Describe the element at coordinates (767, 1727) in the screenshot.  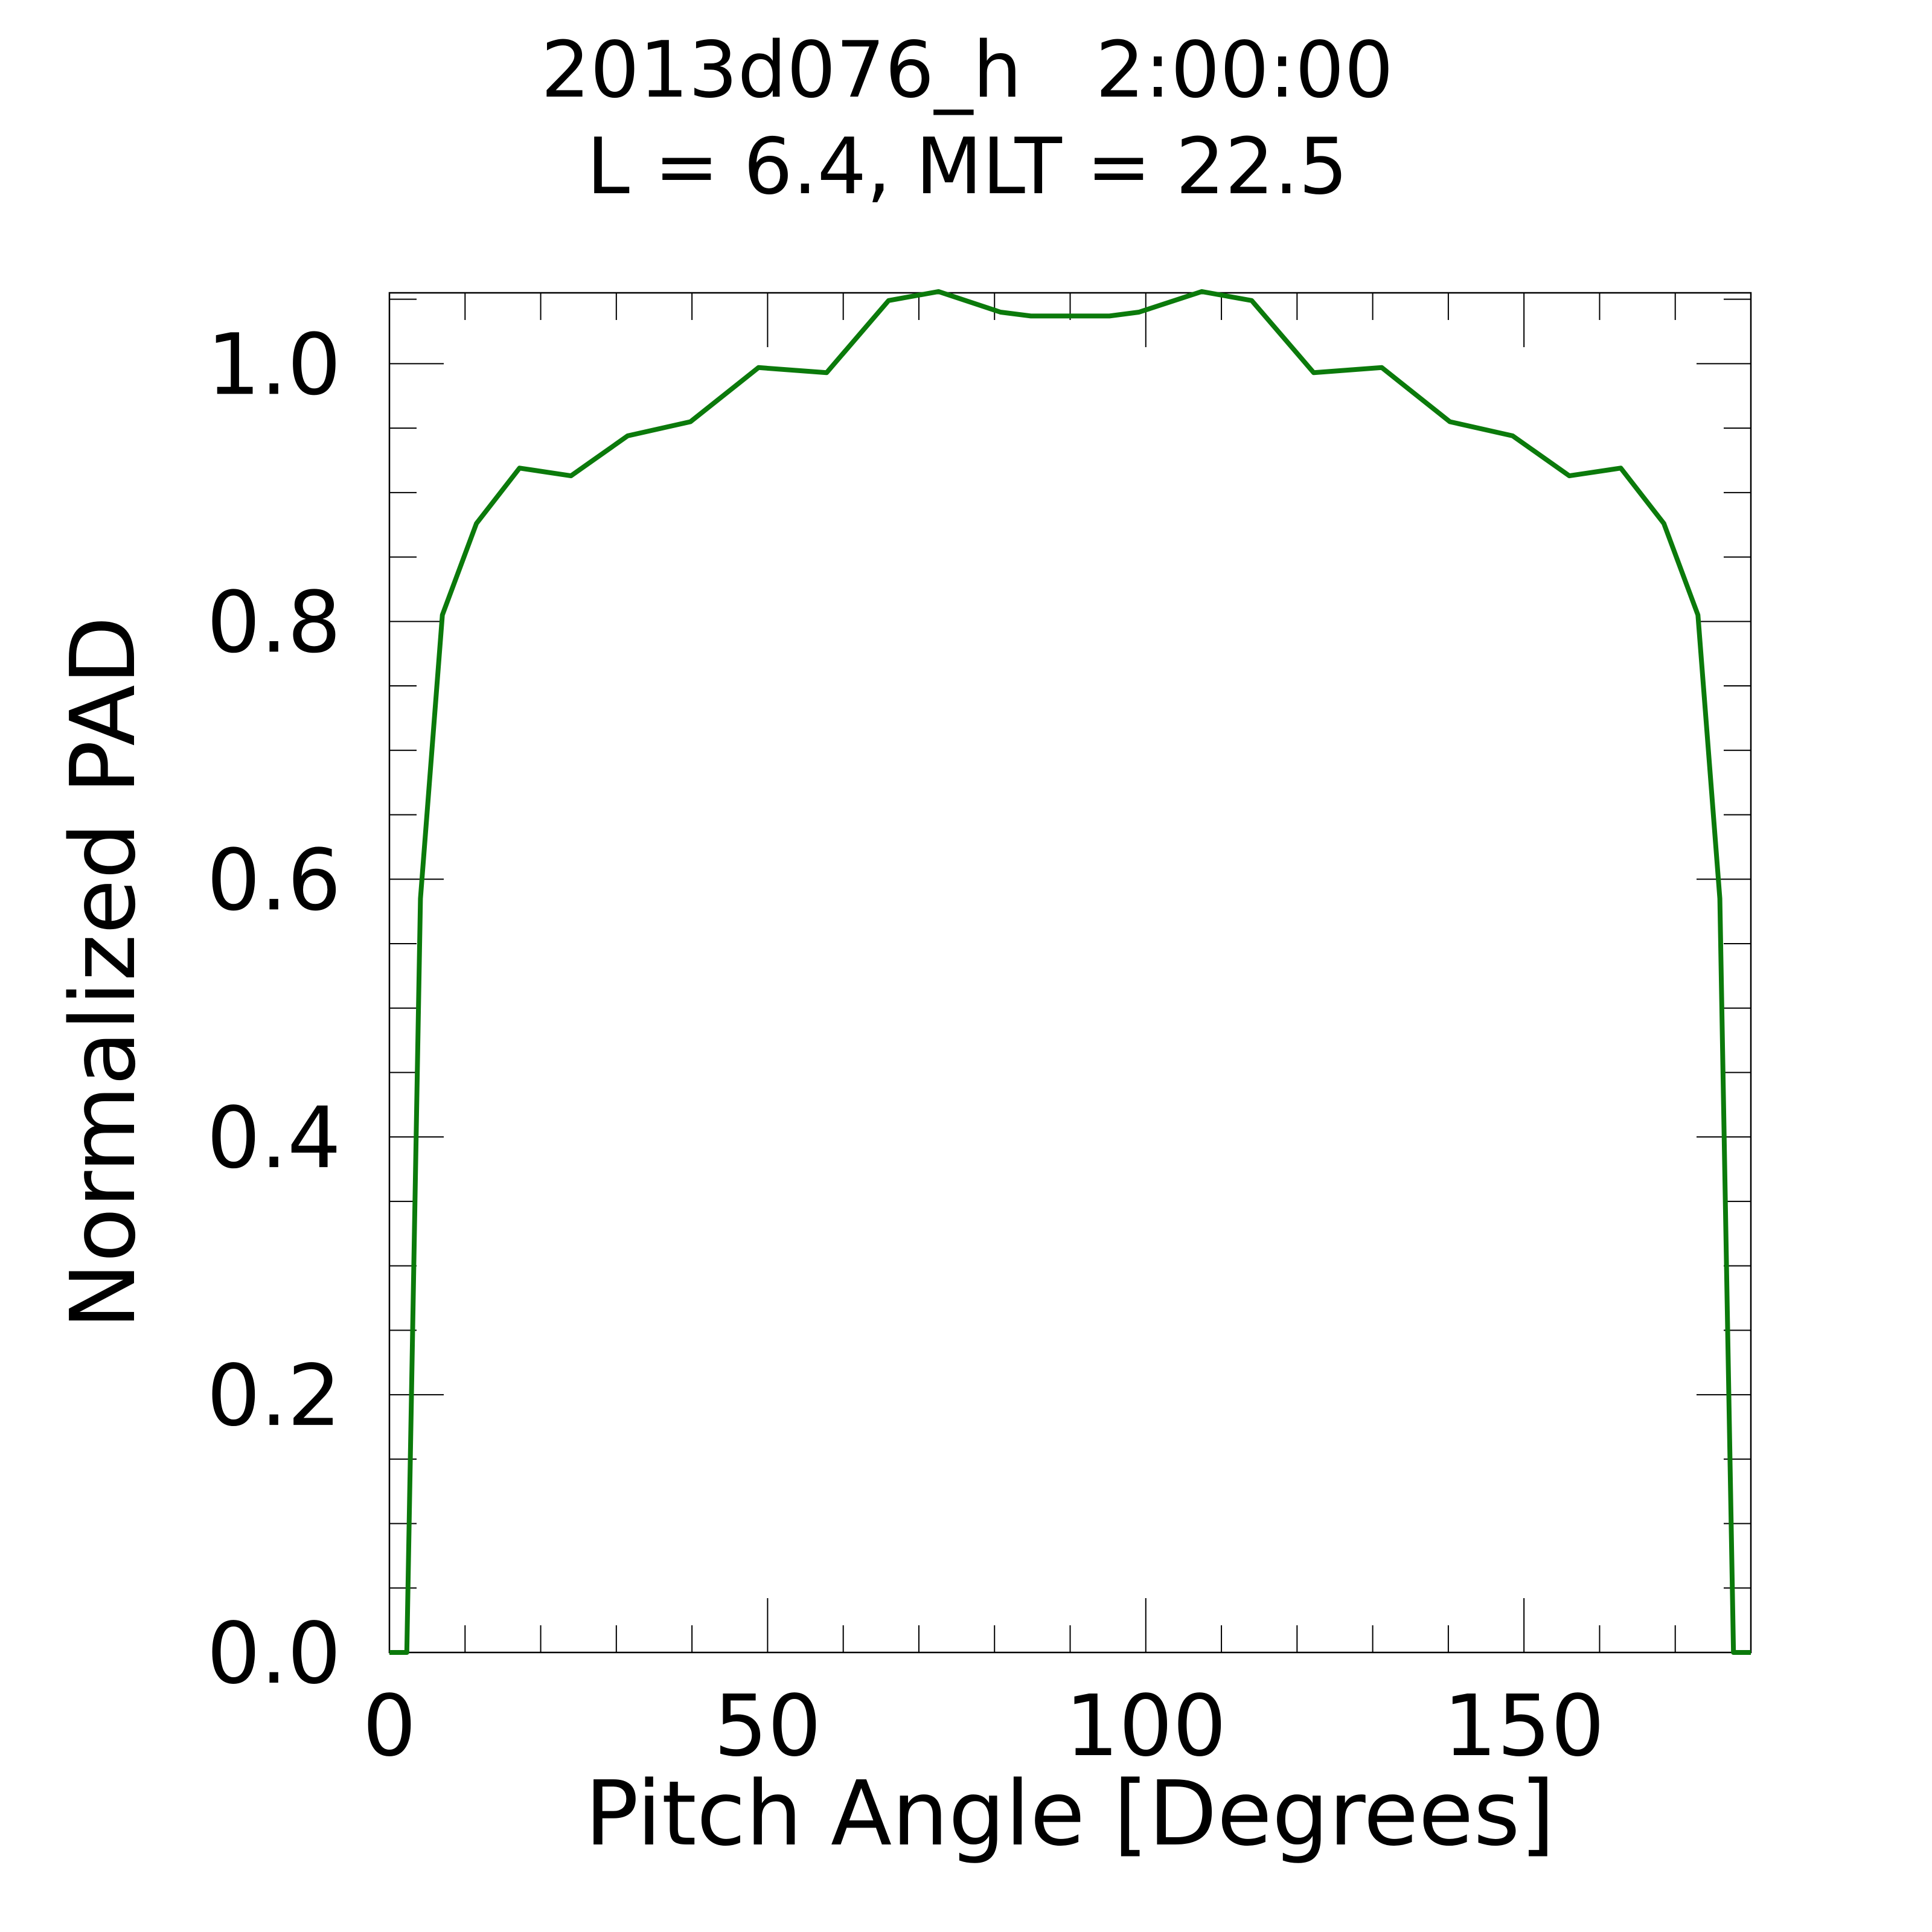
I see `x-tick-label: 50` at that location.